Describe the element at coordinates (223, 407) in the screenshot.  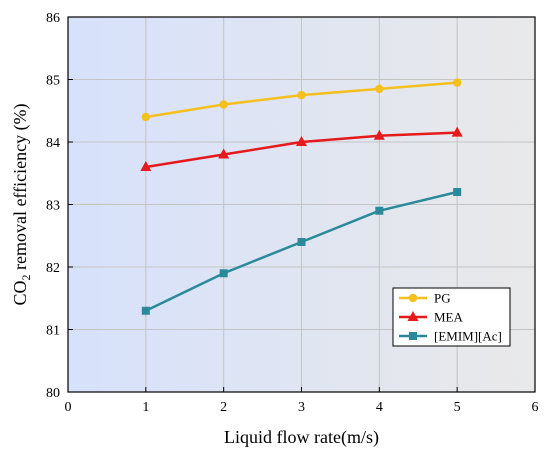
I see `x-tick-label: 2` at that location.